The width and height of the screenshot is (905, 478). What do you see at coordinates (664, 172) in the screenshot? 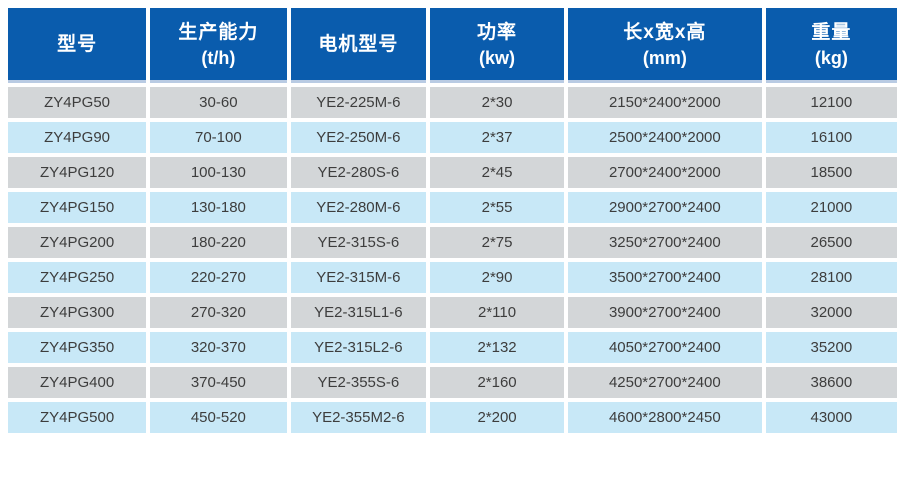
I see `cell-dimensions: 2700*2400*2000` at bounding box center [664, 172].